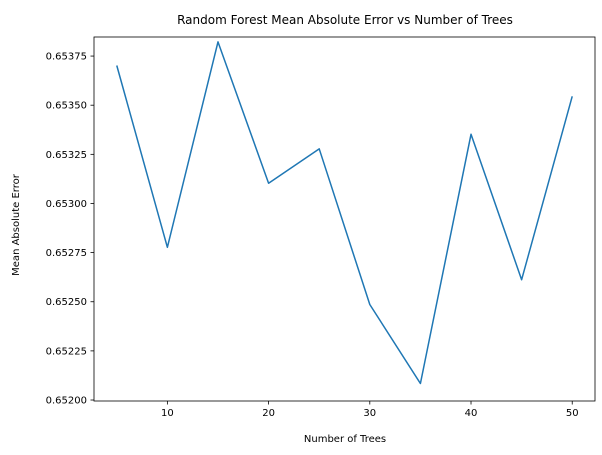  What do you see at coordinates (167, 413) in the screenshot?
I see `x-tick-label: 10` at bounding box center [167, 413].